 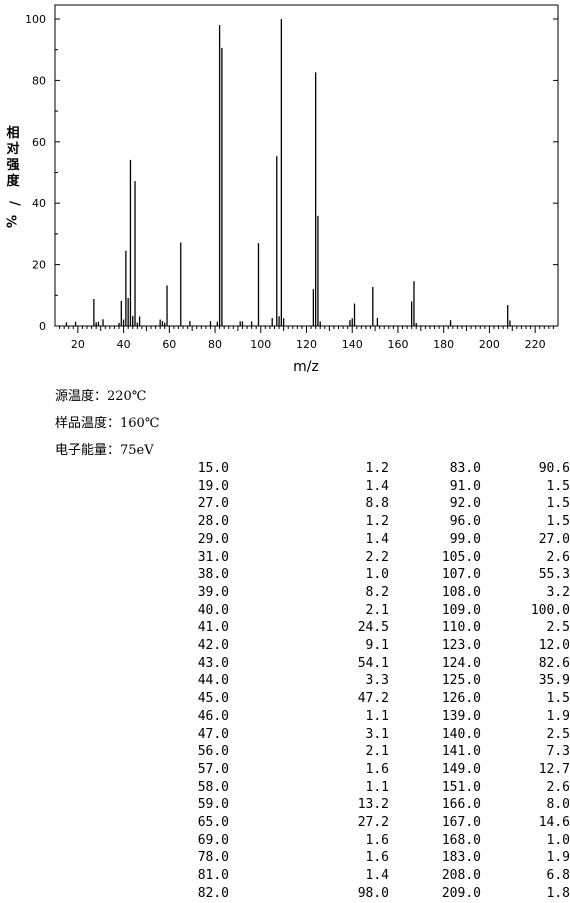 I want to click on mz-cell: 125.0, so click(x=461, y=681).